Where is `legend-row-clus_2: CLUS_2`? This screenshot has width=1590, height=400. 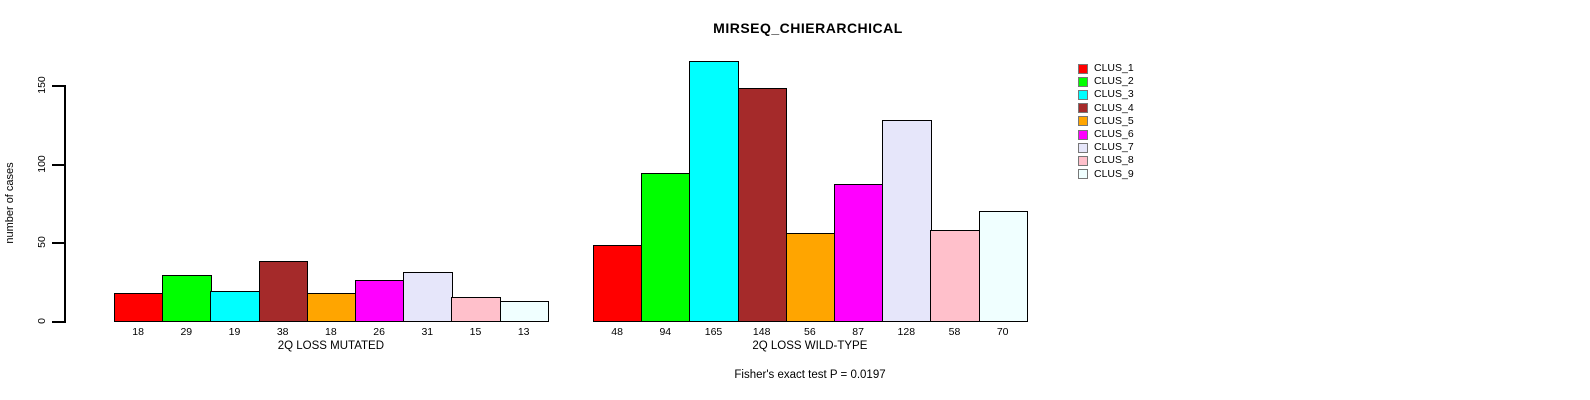 legend-row-clus_2: CLUS_2 is located at coordinates (1106, 81).